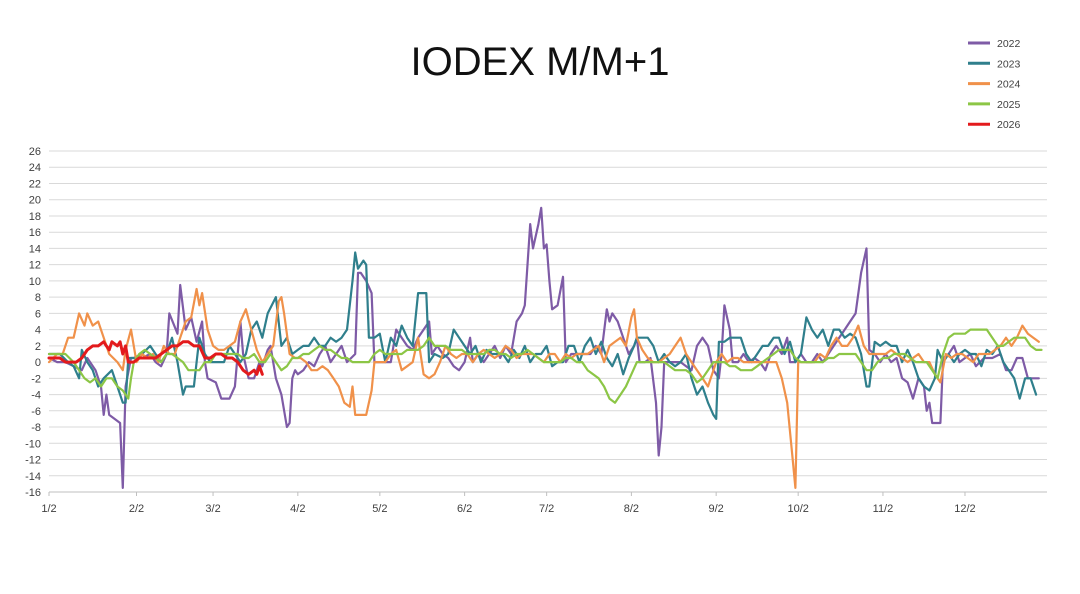  What do you see at coordinates (33, 444) in the screenshot?
I see `y-tick-label: -10` at bounding box center [33, 444].